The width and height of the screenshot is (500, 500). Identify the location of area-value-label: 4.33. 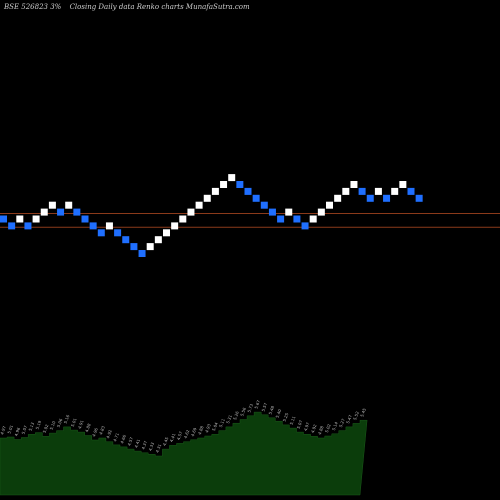
(151, 446).